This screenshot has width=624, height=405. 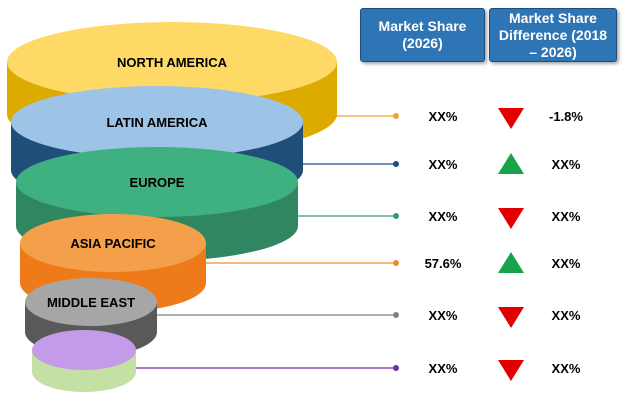 I want to click on market-share-value: 57.6%, so click(x=443, y=263).